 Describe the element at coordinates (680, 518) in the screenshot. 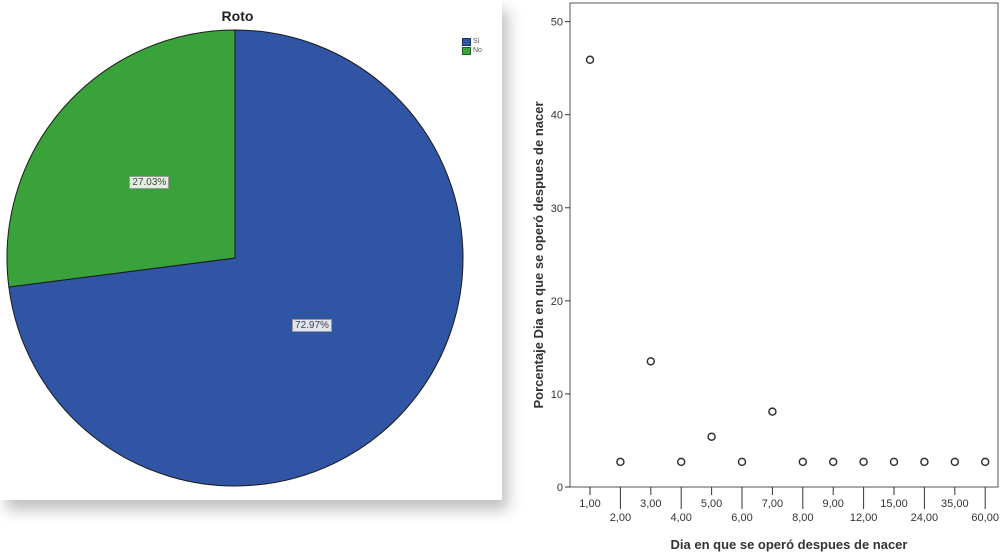

I see `x-tick-label-3: 4,00` at that location.